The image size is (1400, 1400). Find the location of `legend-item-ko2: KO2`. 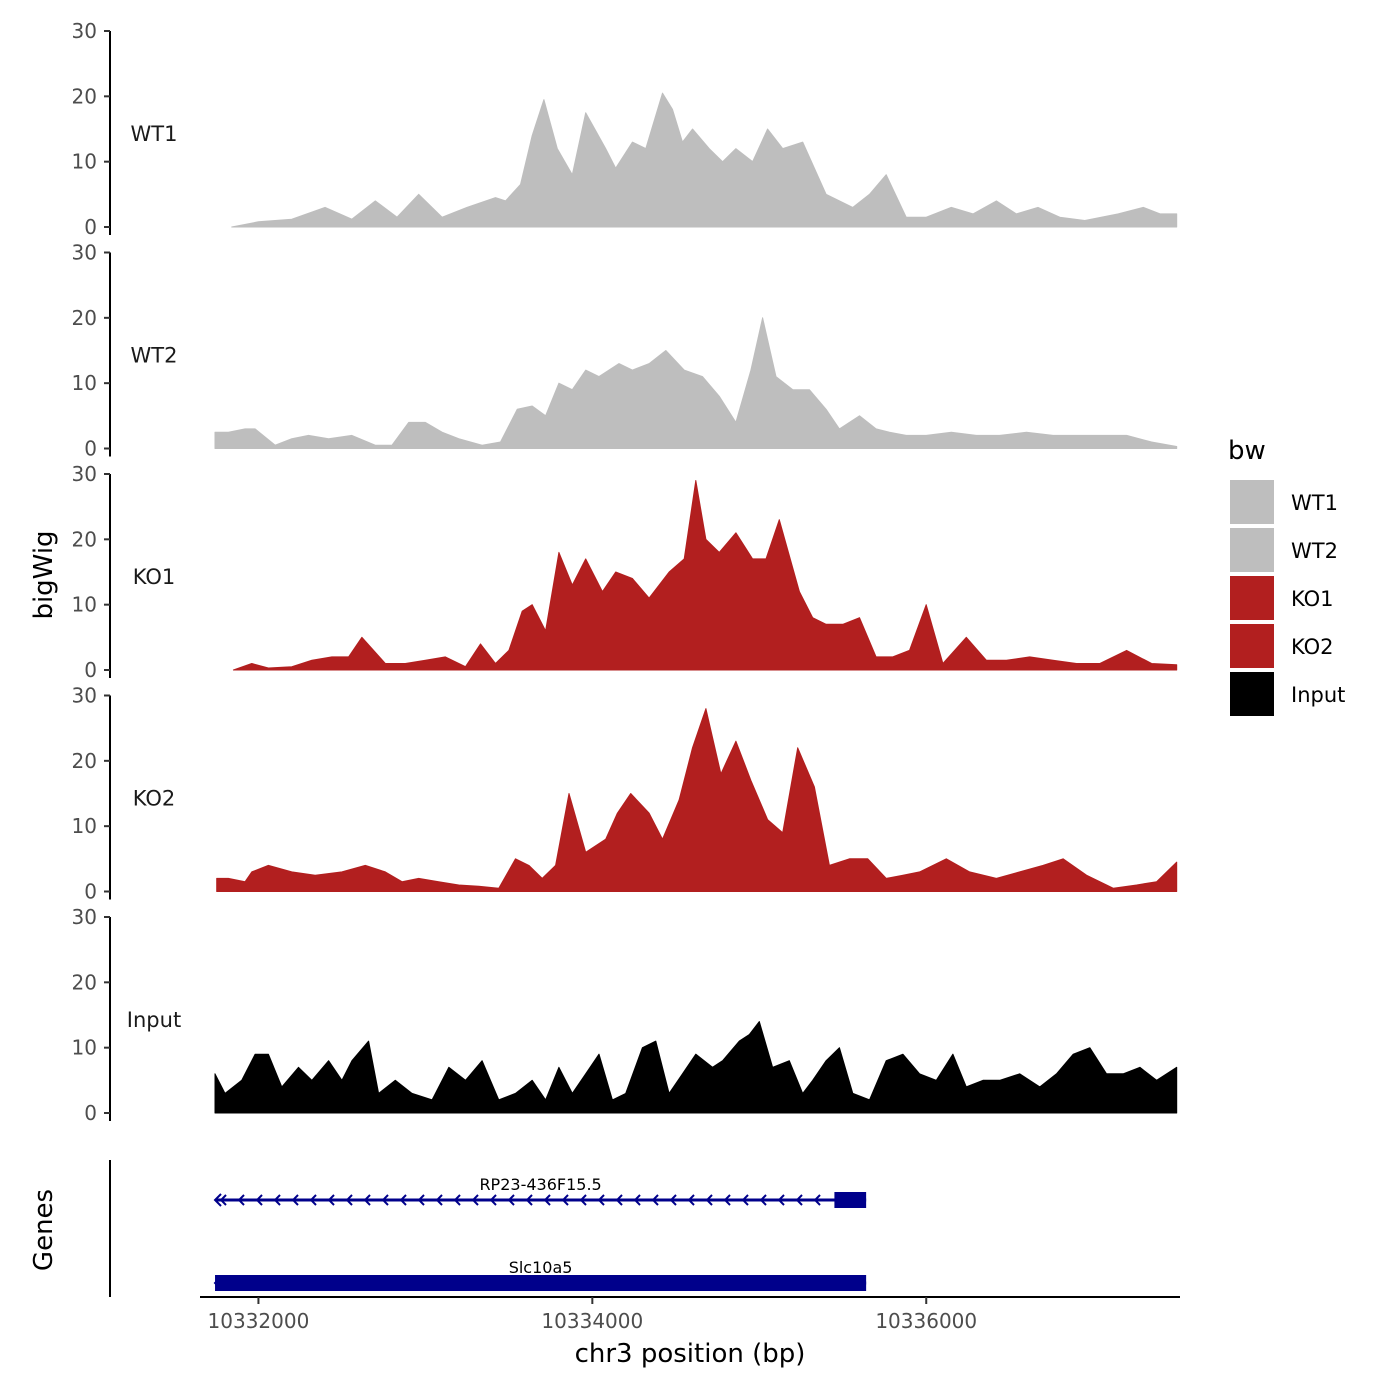

legend-item-ko2: KO2 is located at coordinates (1282, 646).